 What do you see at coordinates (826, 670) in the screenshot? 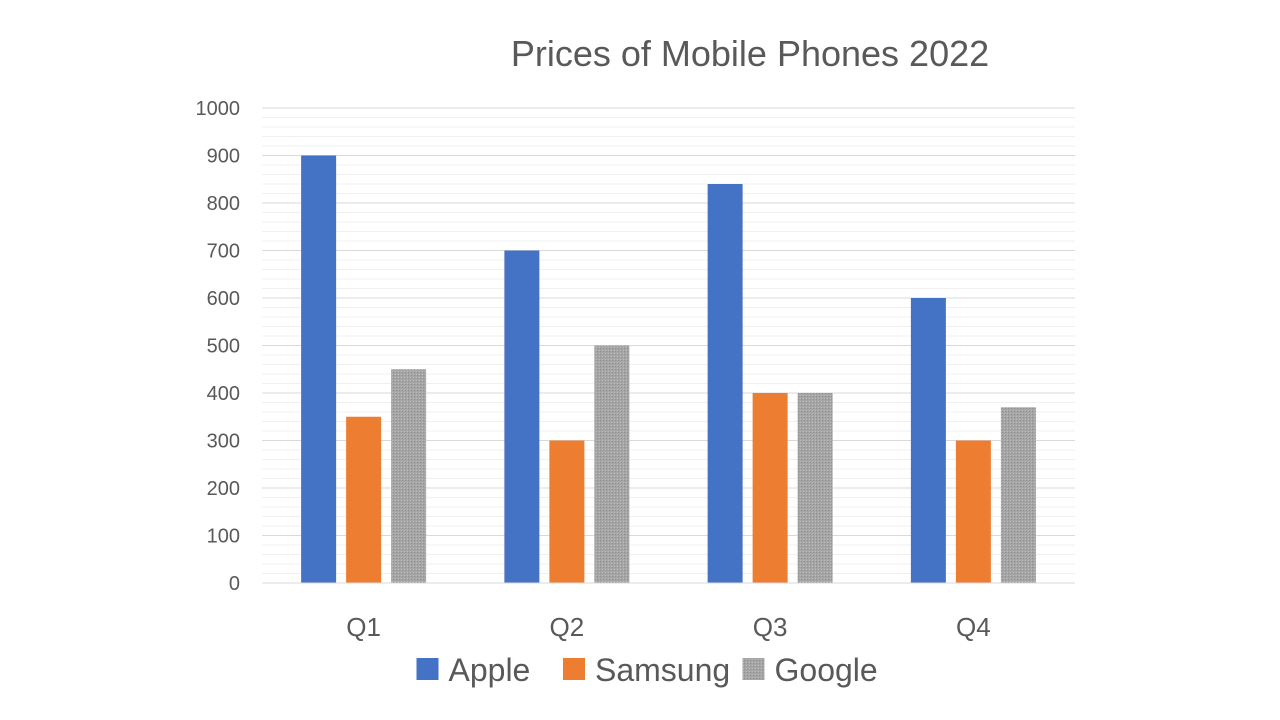
I see `legend-label-google: Google` at bounding box center [826, 670].